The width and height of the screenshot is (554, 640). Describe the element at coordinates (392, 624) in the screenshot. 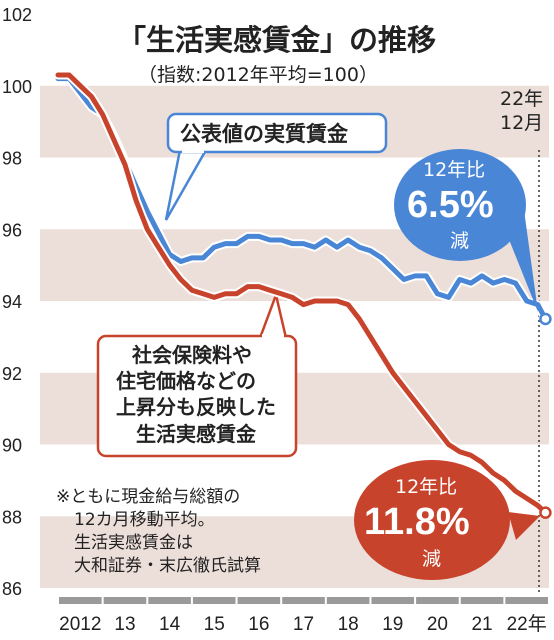

I see `x-tick-label: 19` at that location.